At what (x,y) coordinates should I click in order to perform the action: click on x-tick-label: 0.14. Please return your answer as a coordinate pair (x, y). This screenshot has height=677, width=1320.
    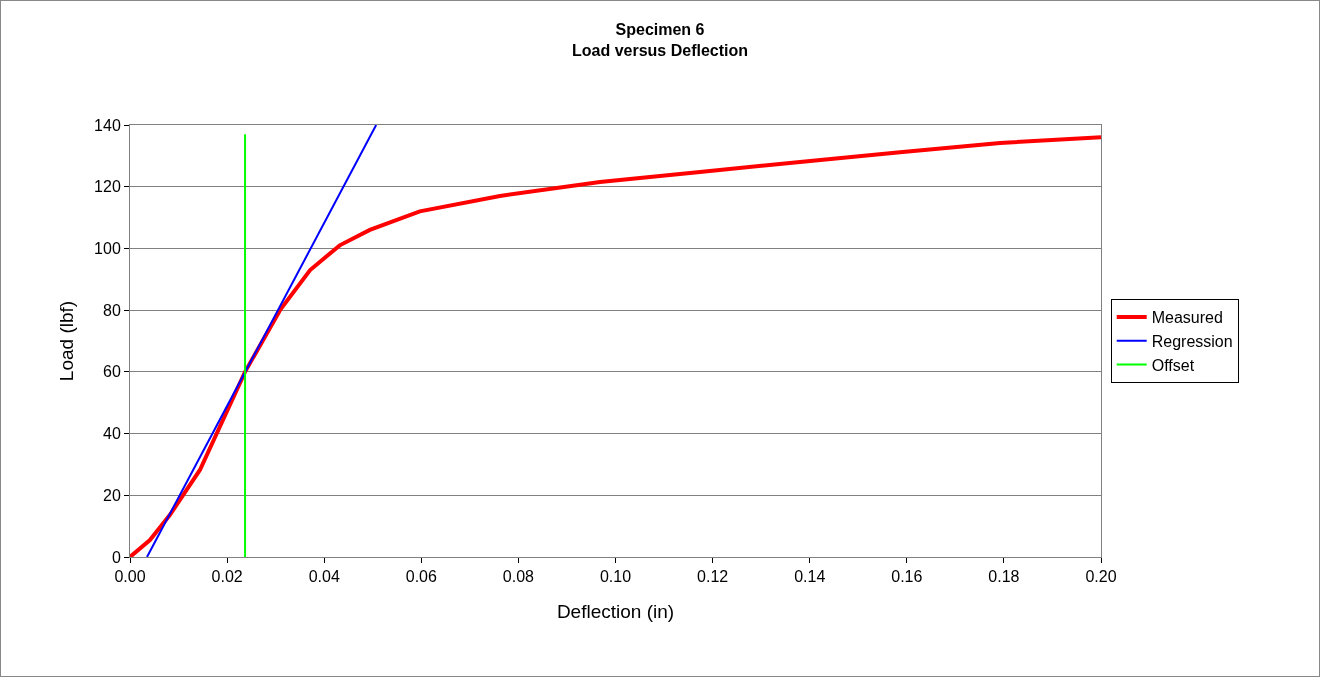
    Looking at the image, I should click on (810, 577).